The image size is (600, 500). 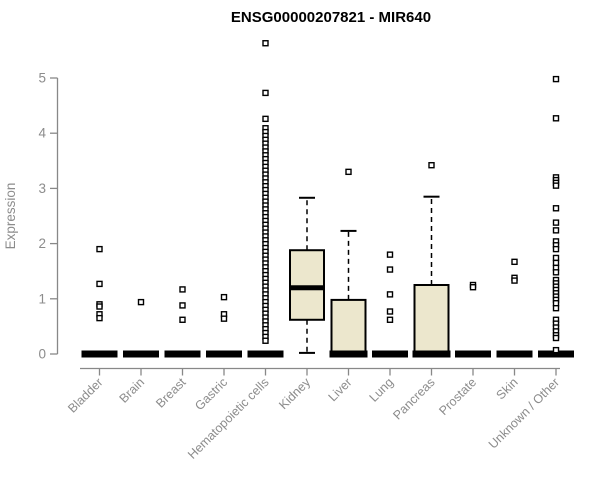 I want to click on x-category-label: Bladder, so click(x=85, y=395).